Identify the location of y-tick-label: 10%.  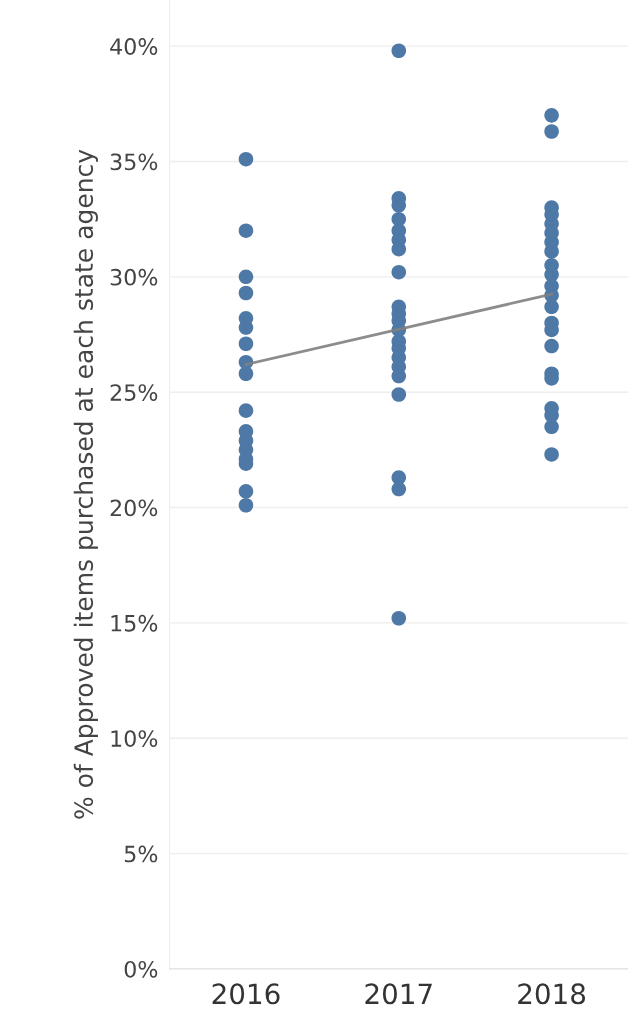
(134, 738).